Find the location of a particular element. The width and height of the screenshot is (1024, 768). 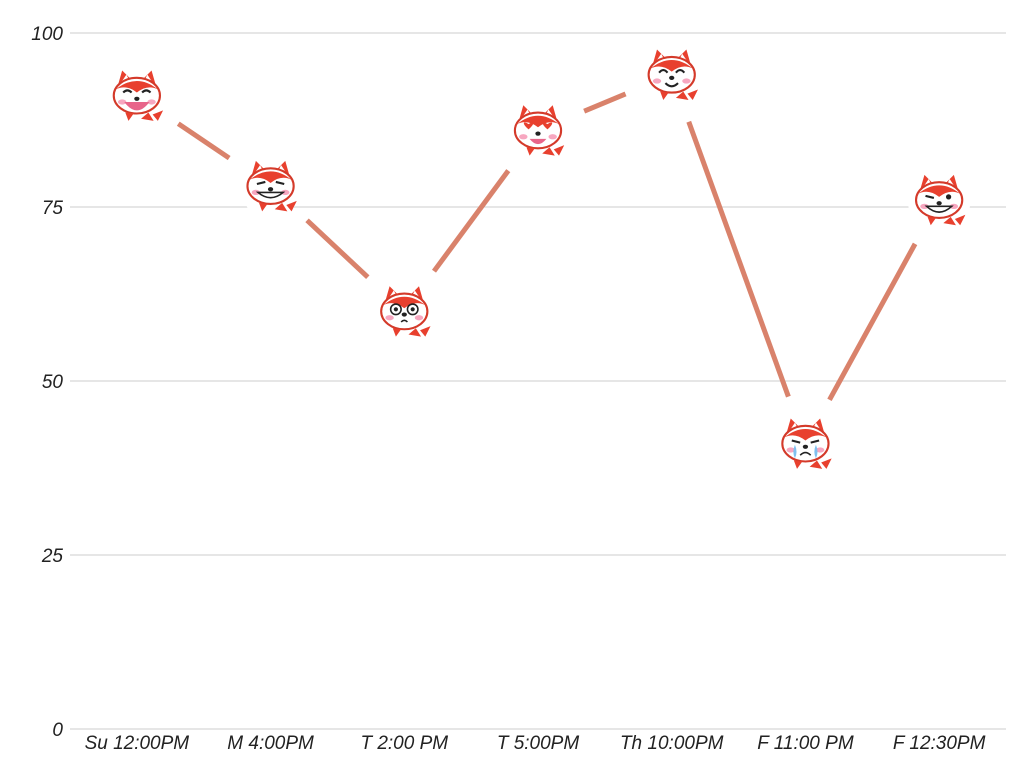

crying-fox-icon is located at coordinates (805, 444).